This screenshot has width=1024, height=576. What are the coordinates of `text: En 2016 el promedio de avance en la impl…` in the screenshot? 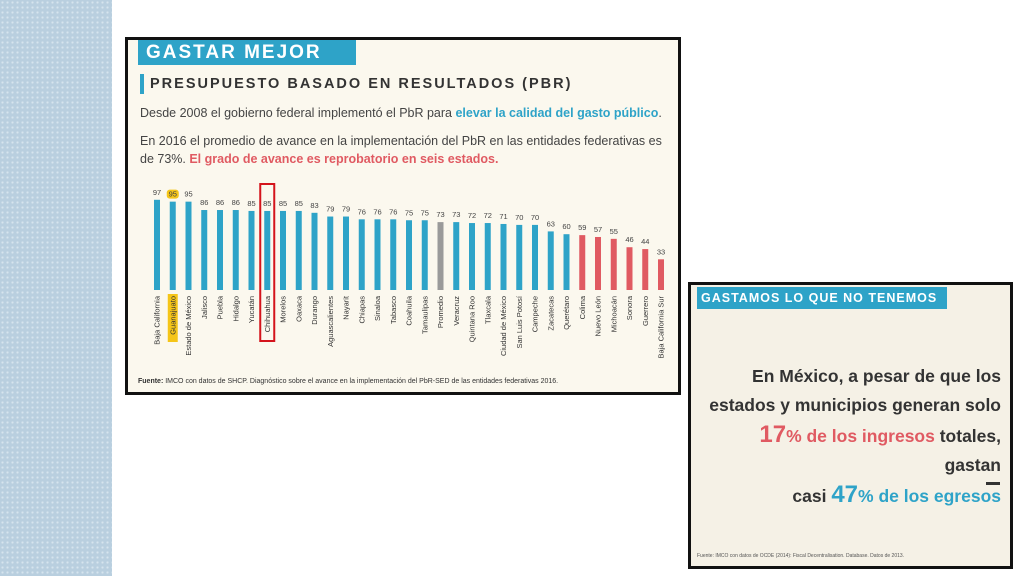 It's located at (401, 150).